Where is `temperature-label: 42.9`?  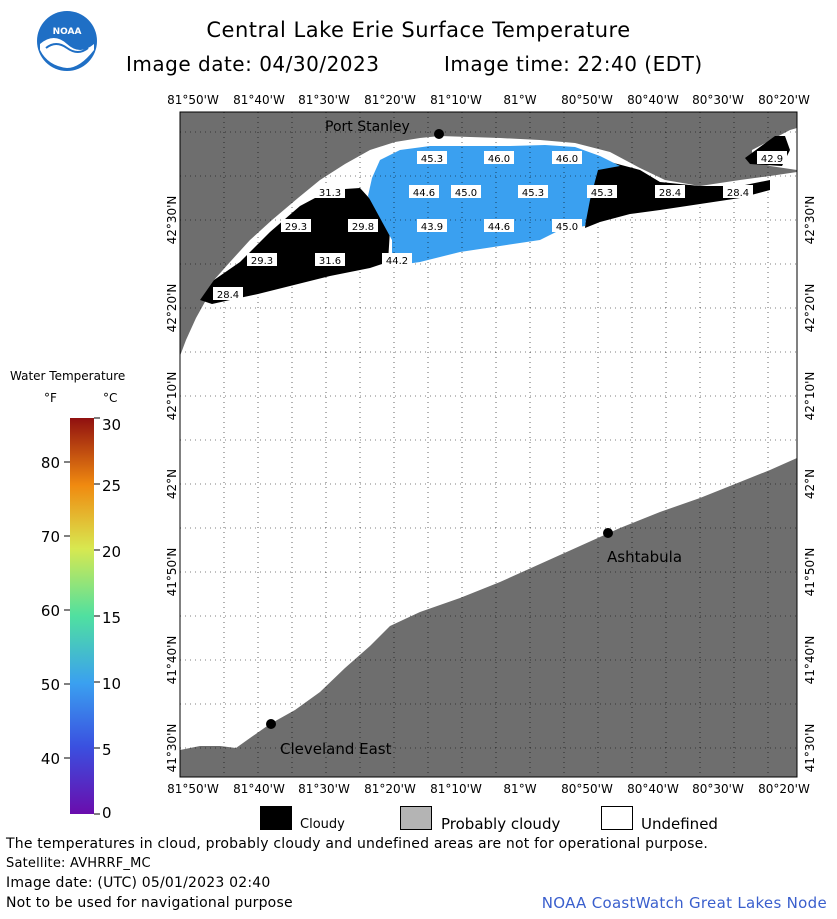 temperature-label: 42.9 is located at coordinates (772, 159).